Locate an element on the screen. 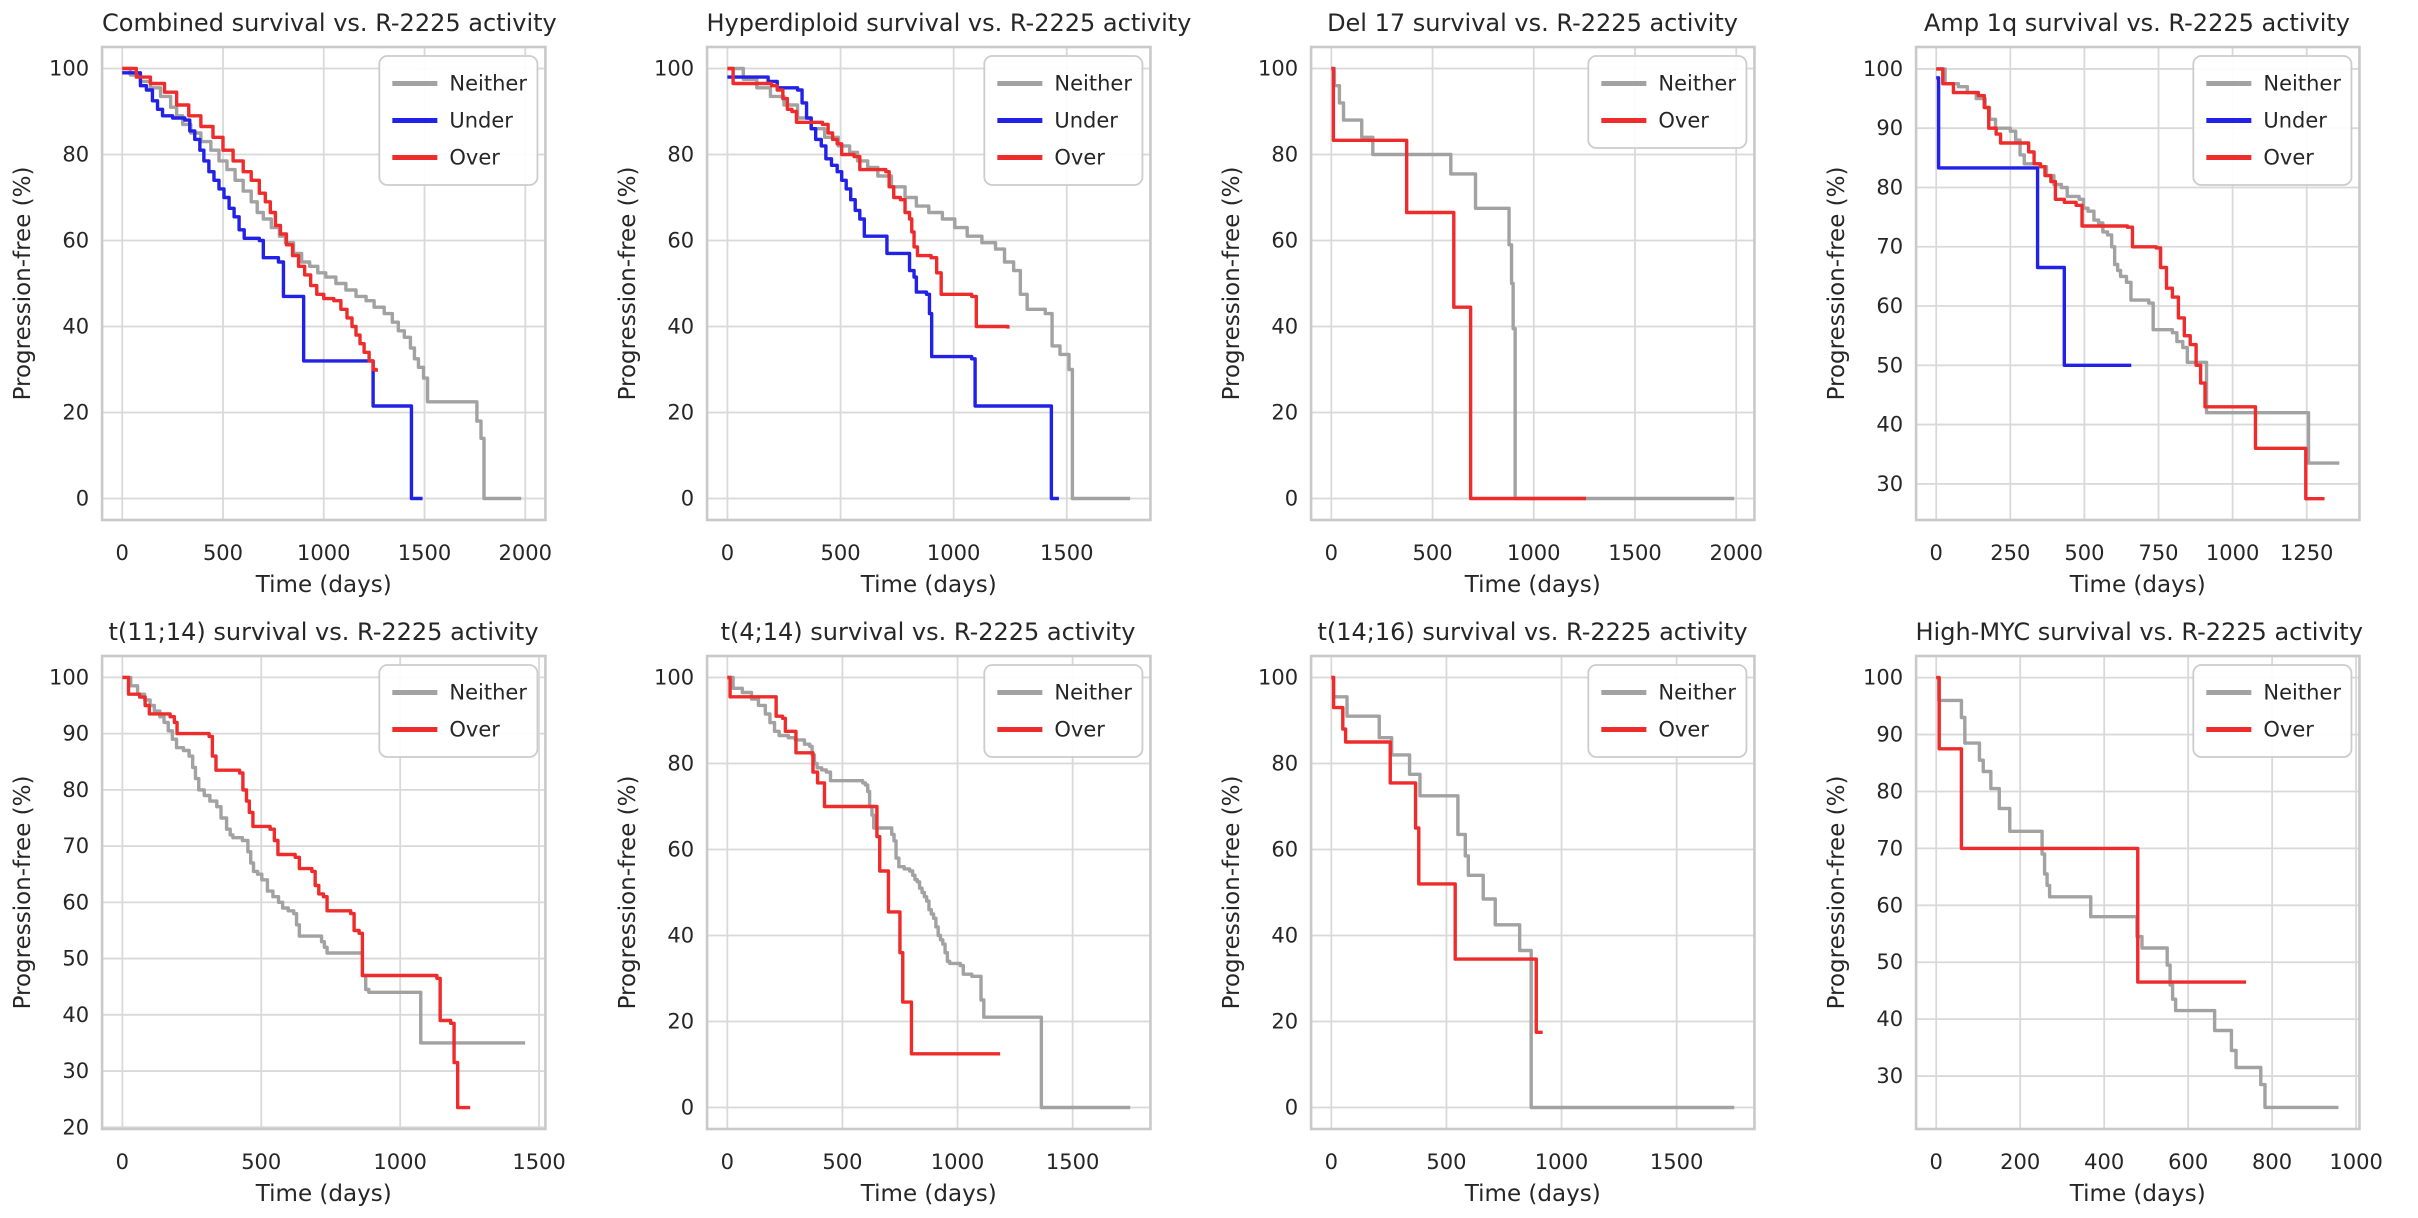 The image size is (2418, 1218). chart-title: High-MYC survival vs. R-2225 activity is located at coordinates (2139, 632).